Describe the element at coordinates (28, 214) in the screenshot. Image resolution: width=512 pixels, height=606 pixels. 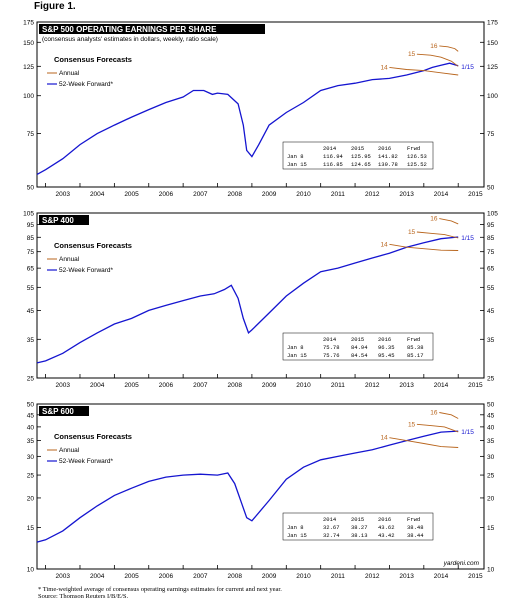
I see `y-tick-label-left: 105` at that location.